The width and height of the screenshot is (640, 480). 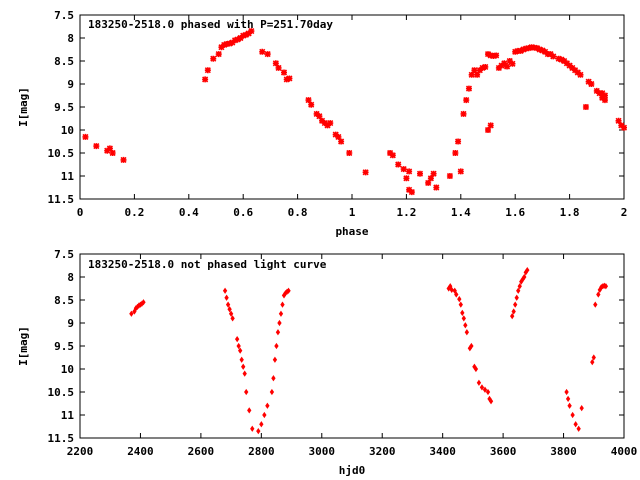 I want to click on x-tick-label: 2800, so click(x=261, y=451).